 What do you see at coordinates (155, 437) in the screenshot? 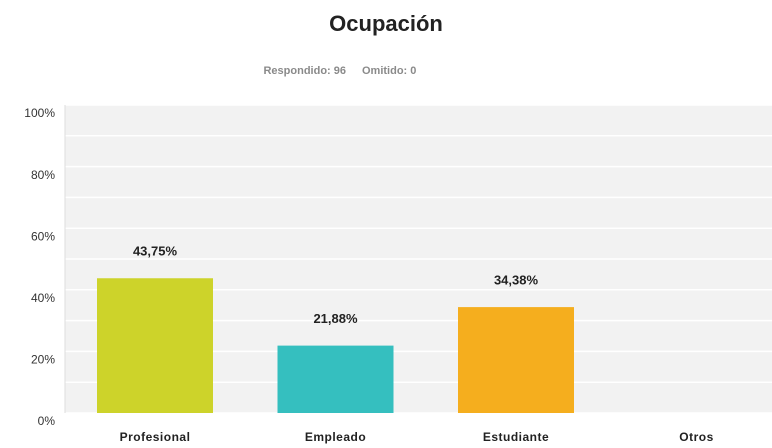
I see `x-tick-label: Profesional` at bounding box center [155, 437].